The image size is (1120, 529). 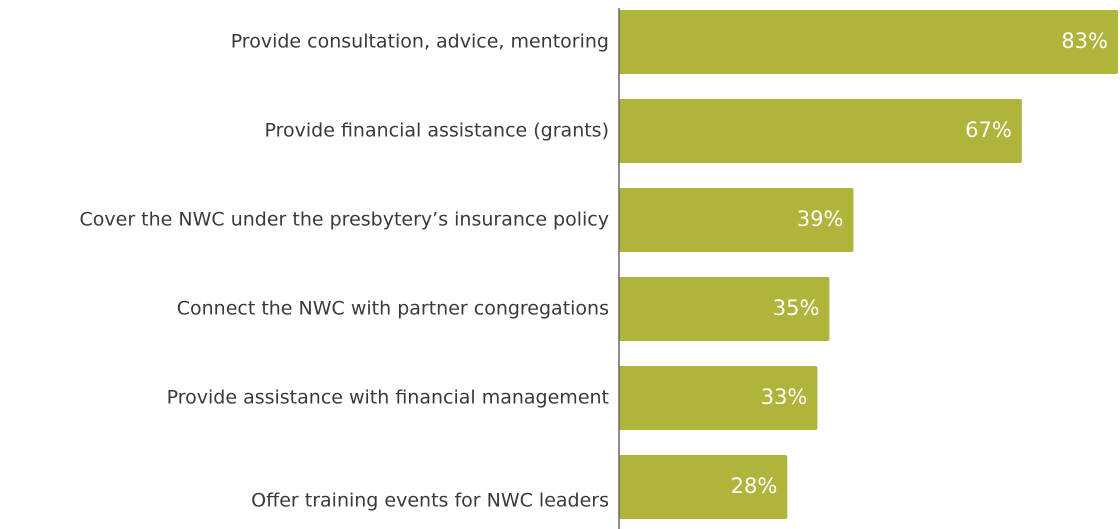 I want to click on value-label: 39%, so click(x=820, y=219).